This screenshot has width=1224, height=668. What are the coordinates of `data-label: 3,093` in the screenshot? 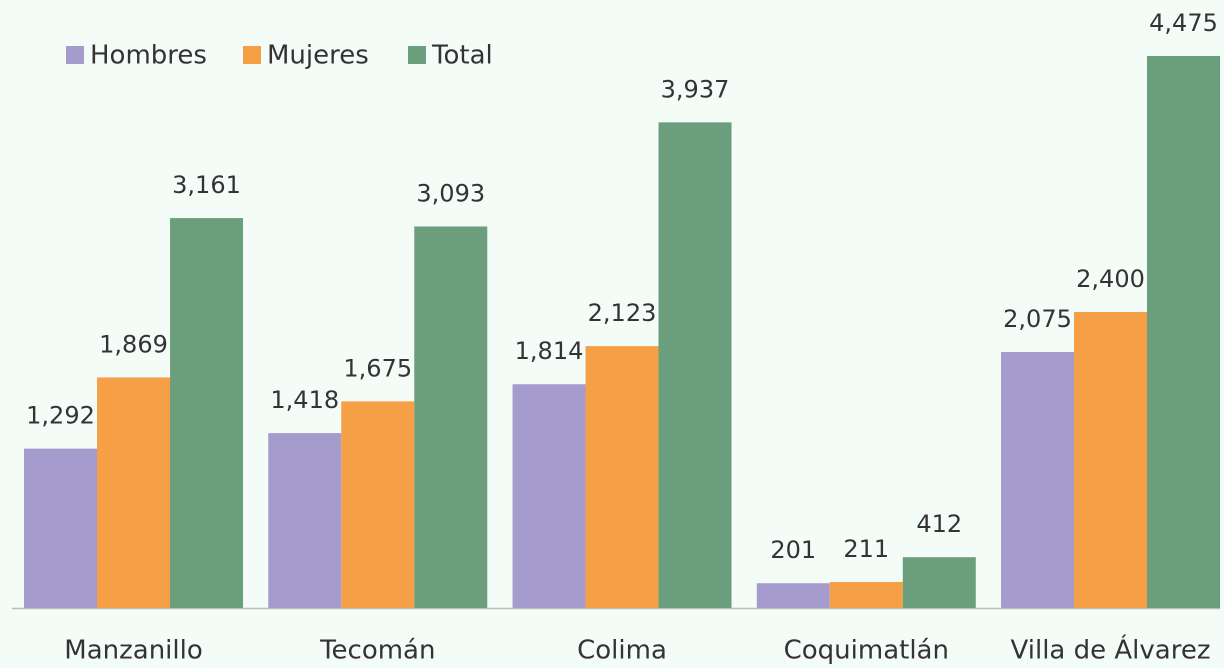 It's located at (450, 193).